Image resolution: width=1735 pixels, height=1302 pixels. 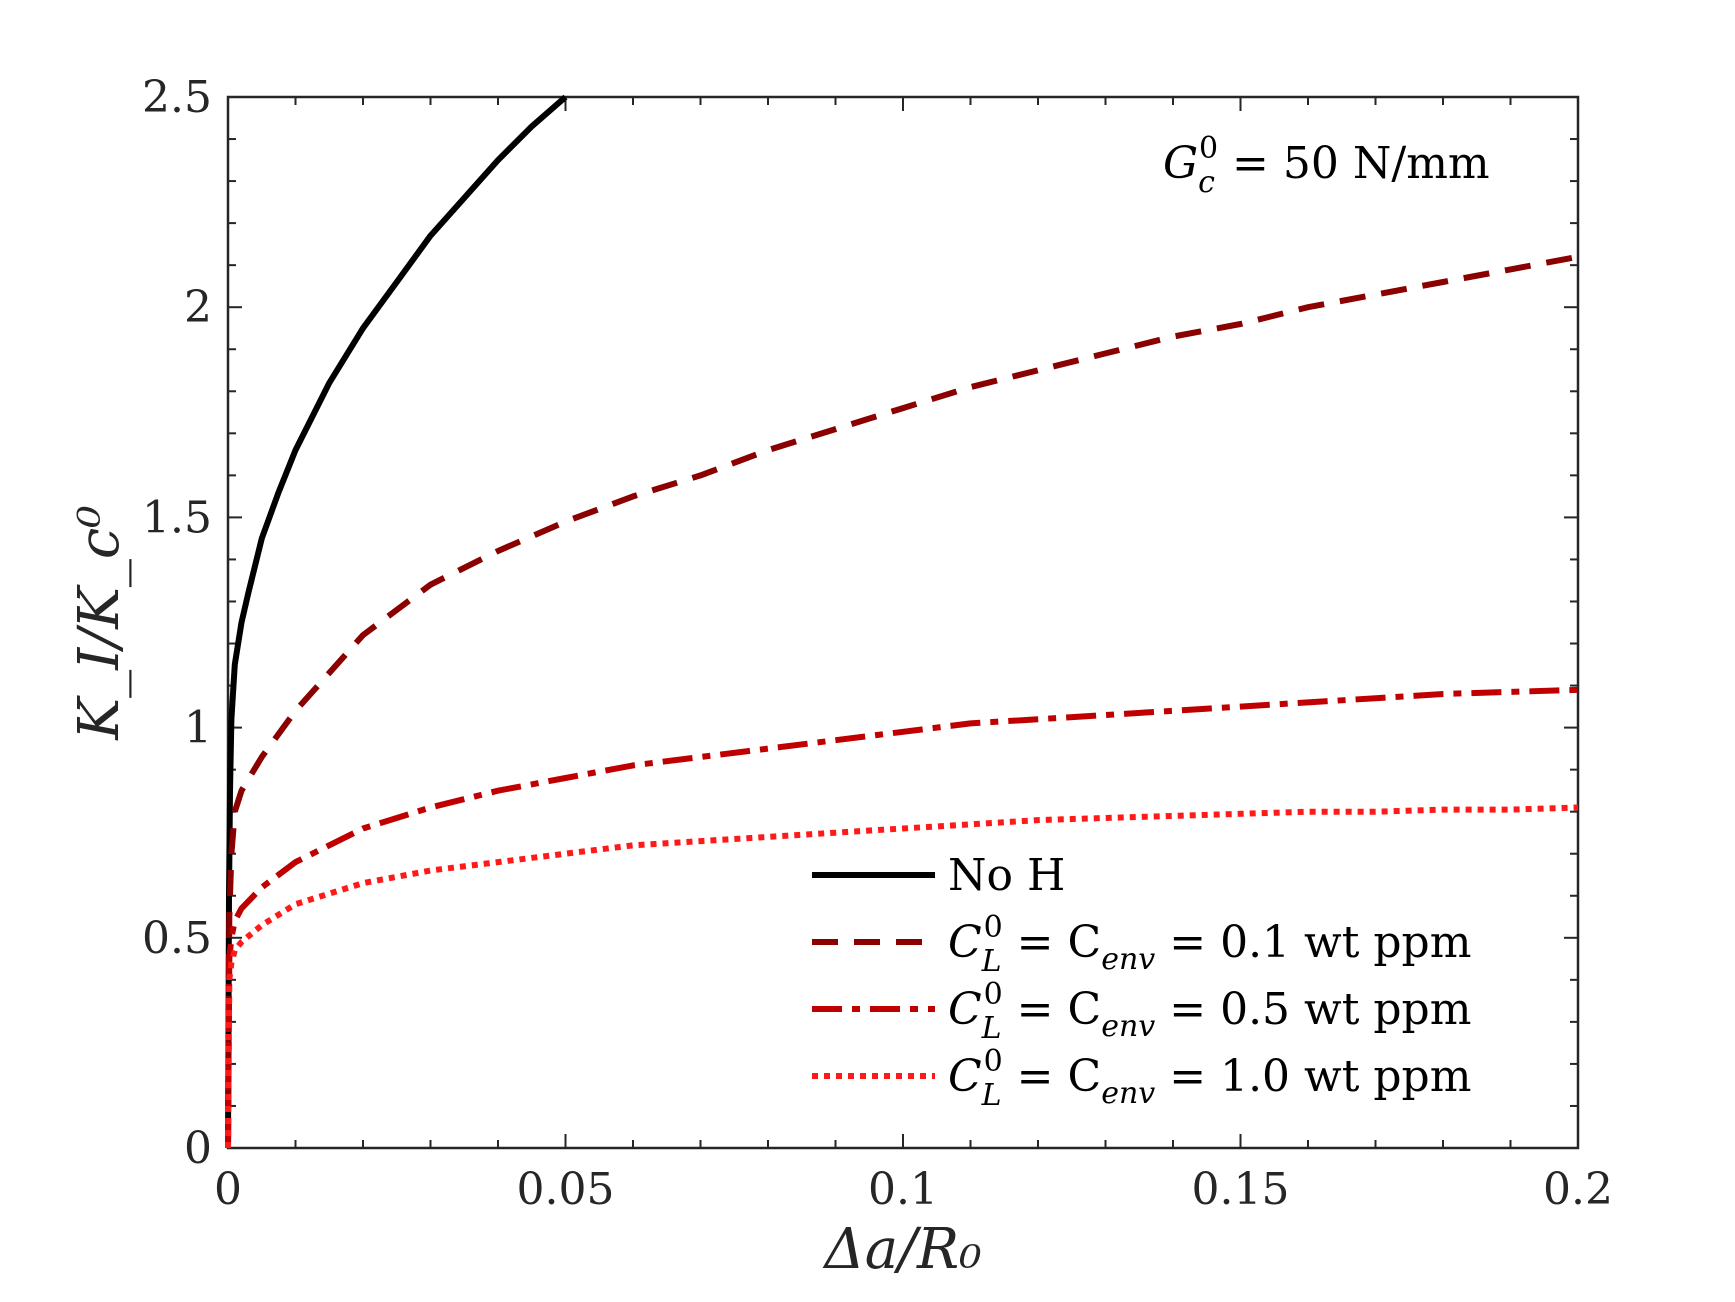 I want to click on legend-label-3: CL0 = Cenv = 0.5 wt ppm, so click(x=1209, y=1011).